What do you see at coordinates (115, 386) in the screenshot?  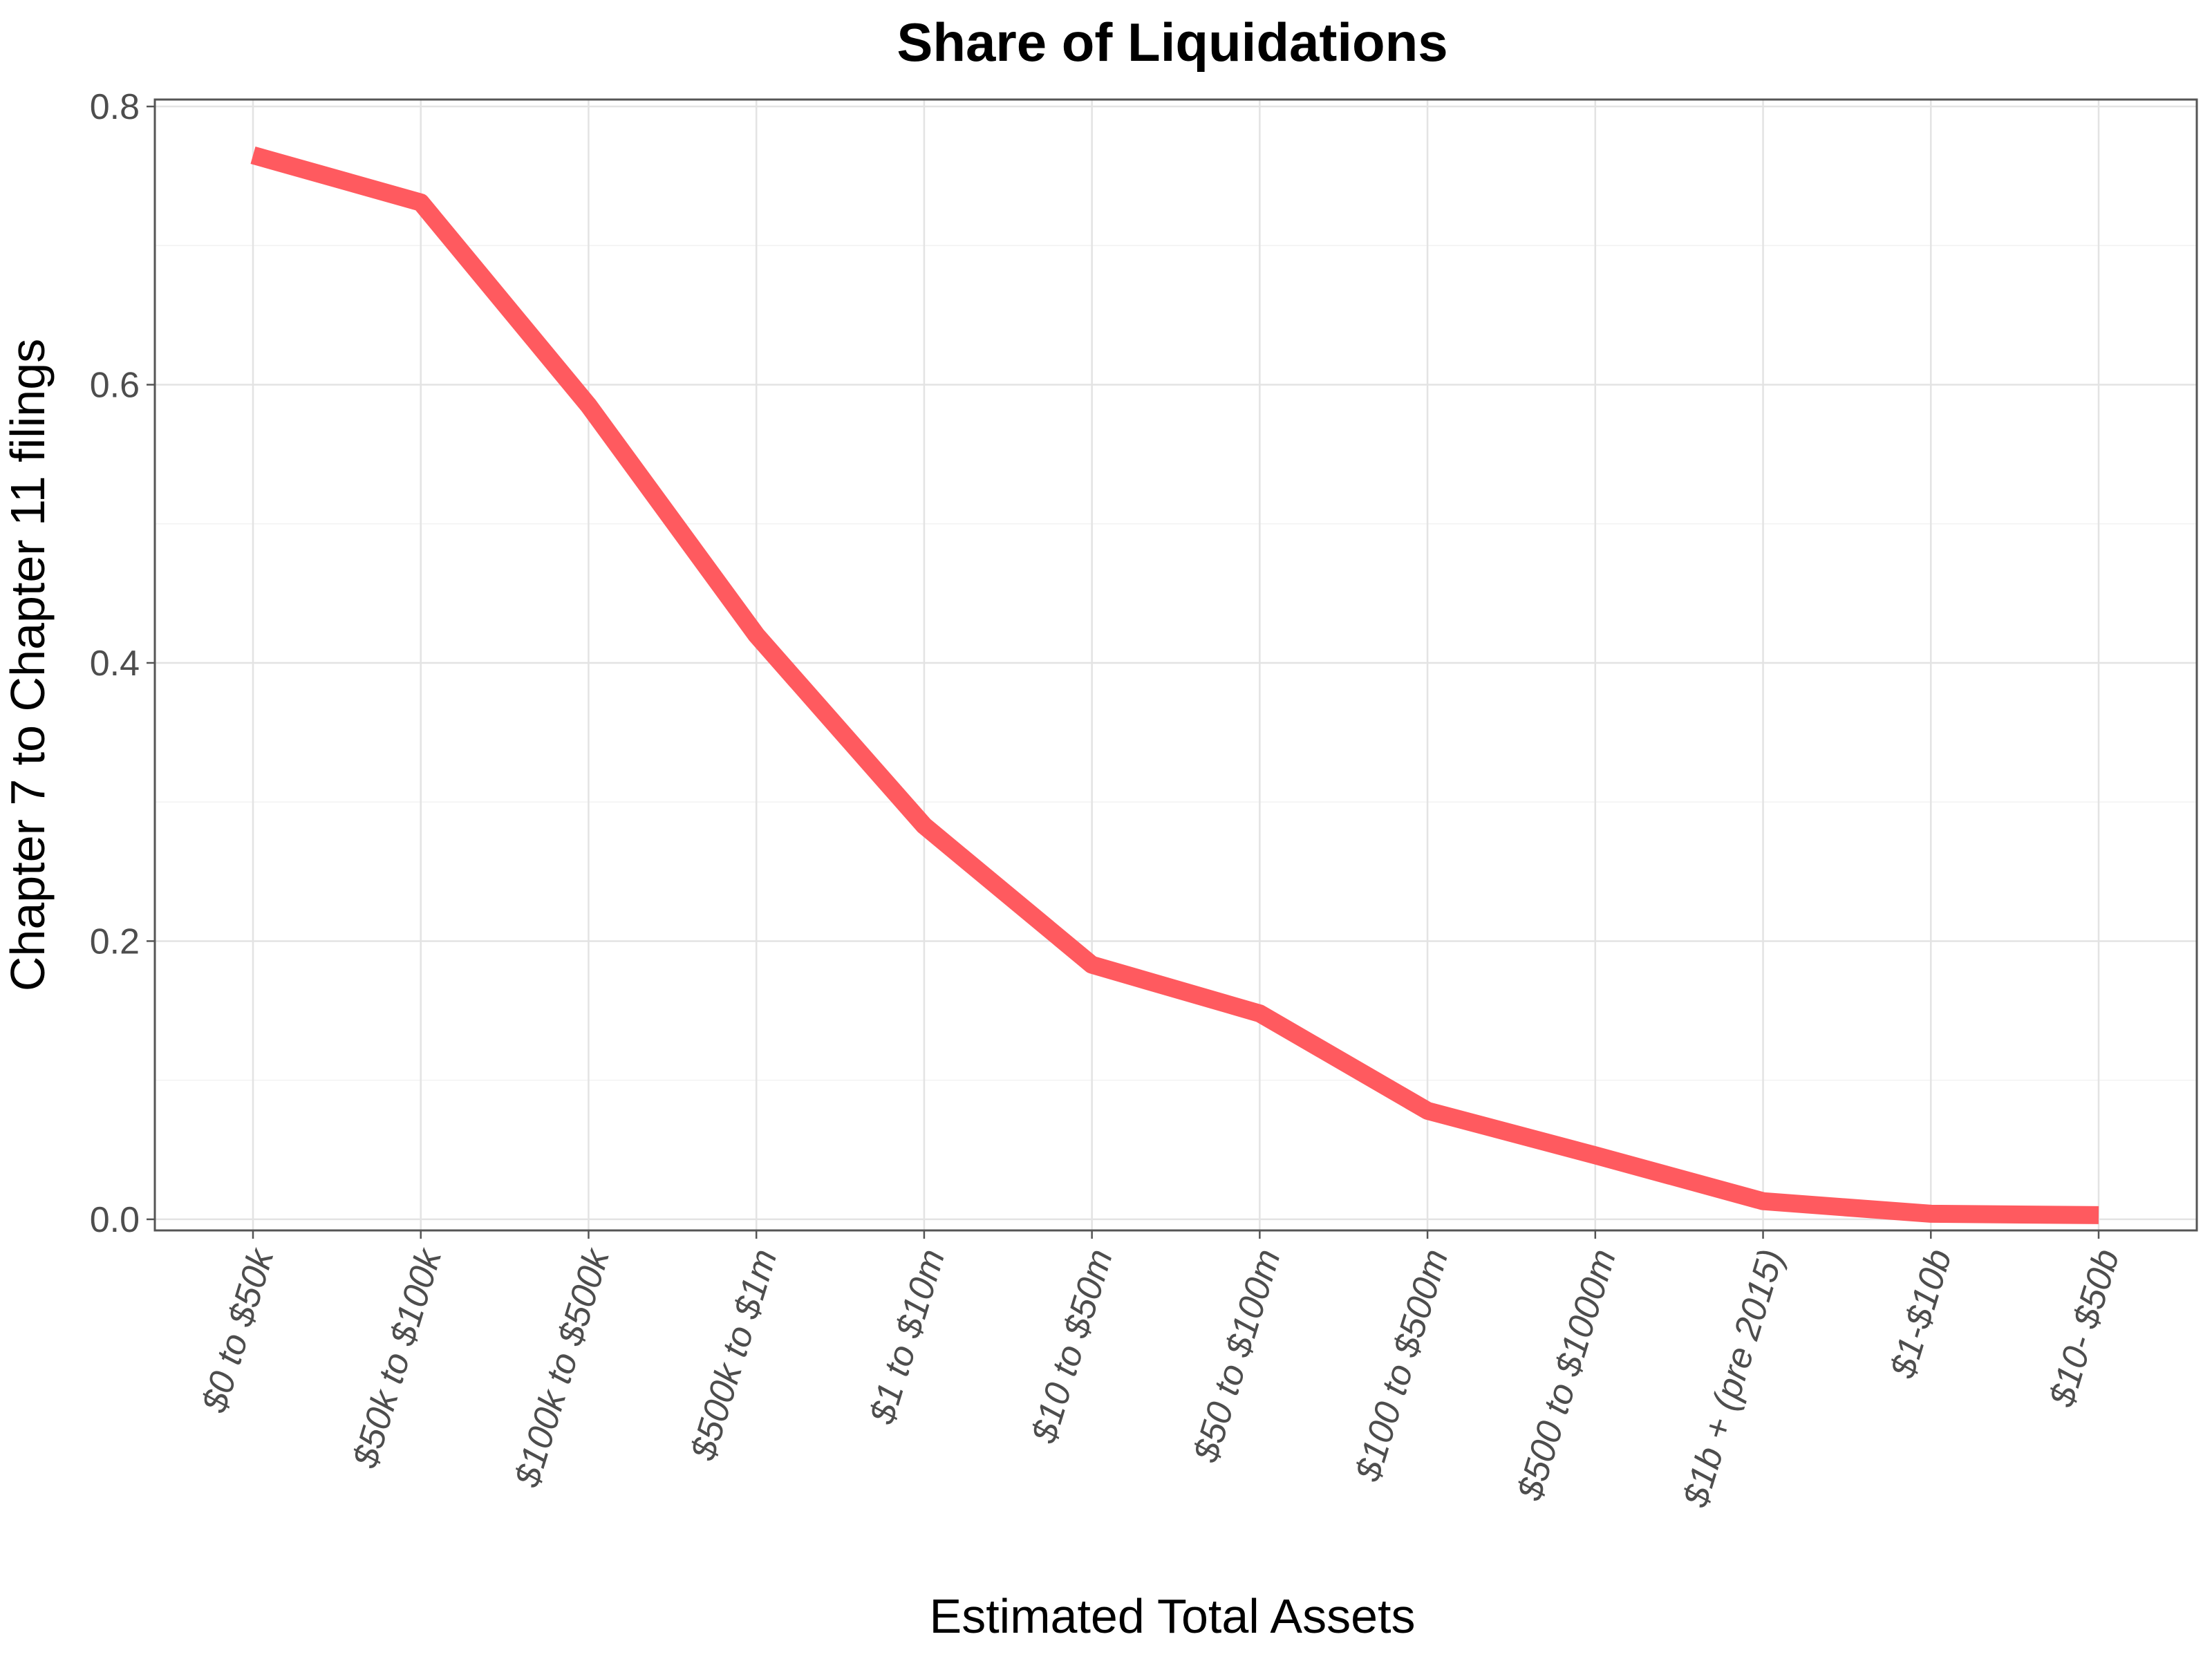 I see `y-tick-label: 0.6` at bounding box center [115, 386].